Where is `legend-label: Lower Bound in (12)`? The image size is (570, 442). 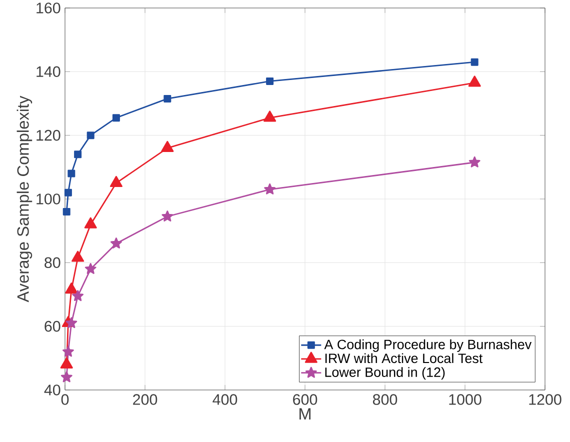 legend-label: Lower Bound in (12) is located at coordinates (385, 373).